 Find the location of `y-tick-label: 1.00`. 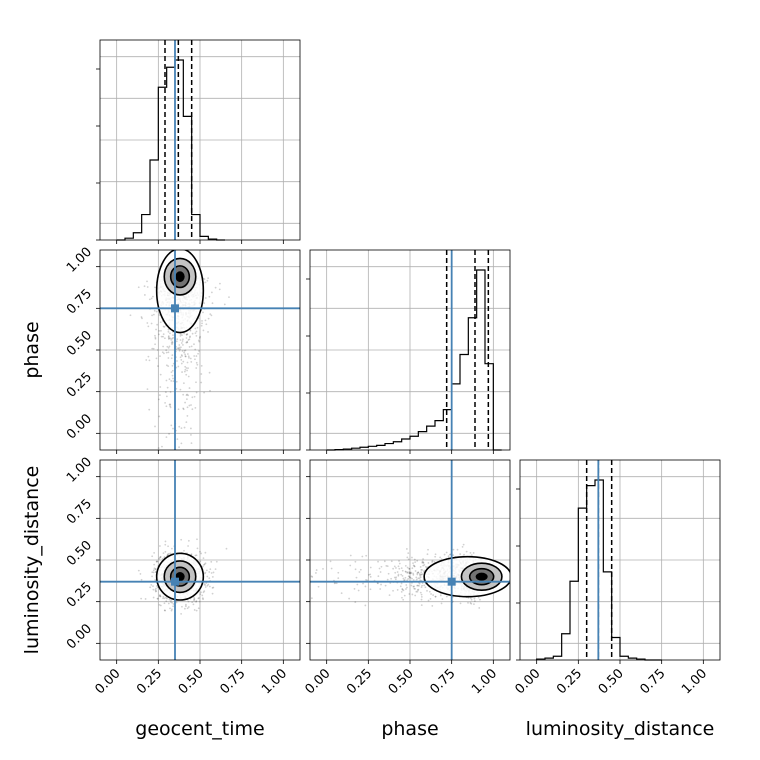

y-tick-label: 1.00 is located at coordinates (79, 470).